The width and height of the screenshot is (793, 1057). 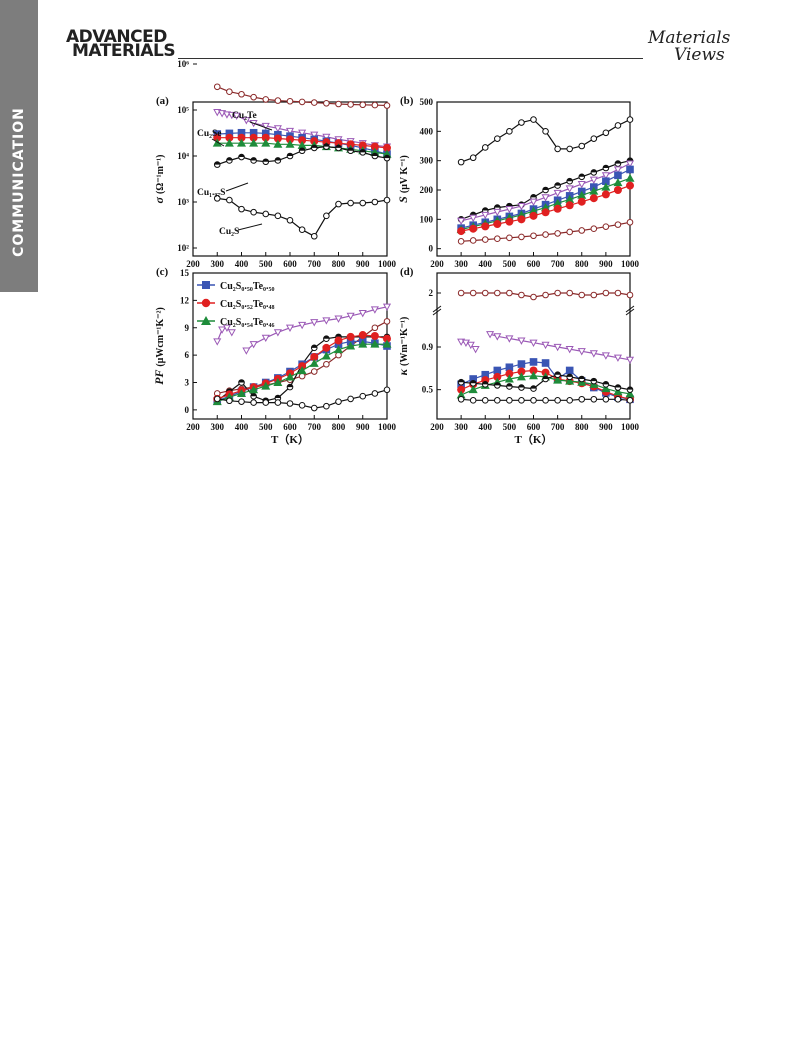 What do you see at coordinates (162, 101) in the screenshot?
I see `panel-label: (a)` at bounding box center [162, 101].